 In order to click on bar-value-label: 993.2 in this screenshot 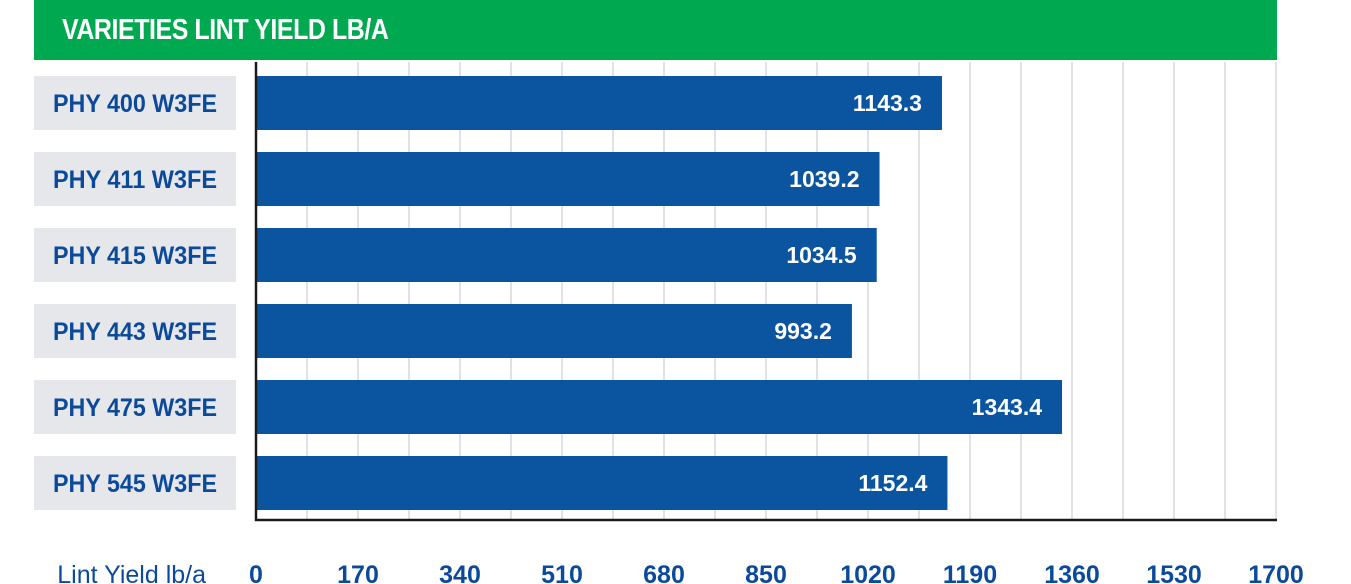, I will do `click(803, 331)`.